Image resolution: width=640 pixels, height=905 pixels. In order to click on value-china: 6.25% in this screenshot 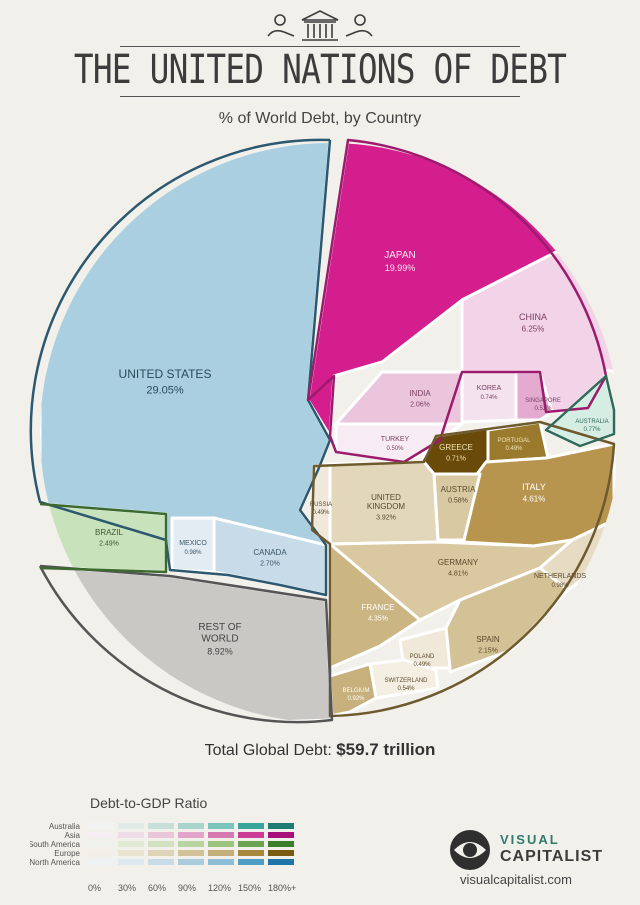, I will do `click(533, 329)`.